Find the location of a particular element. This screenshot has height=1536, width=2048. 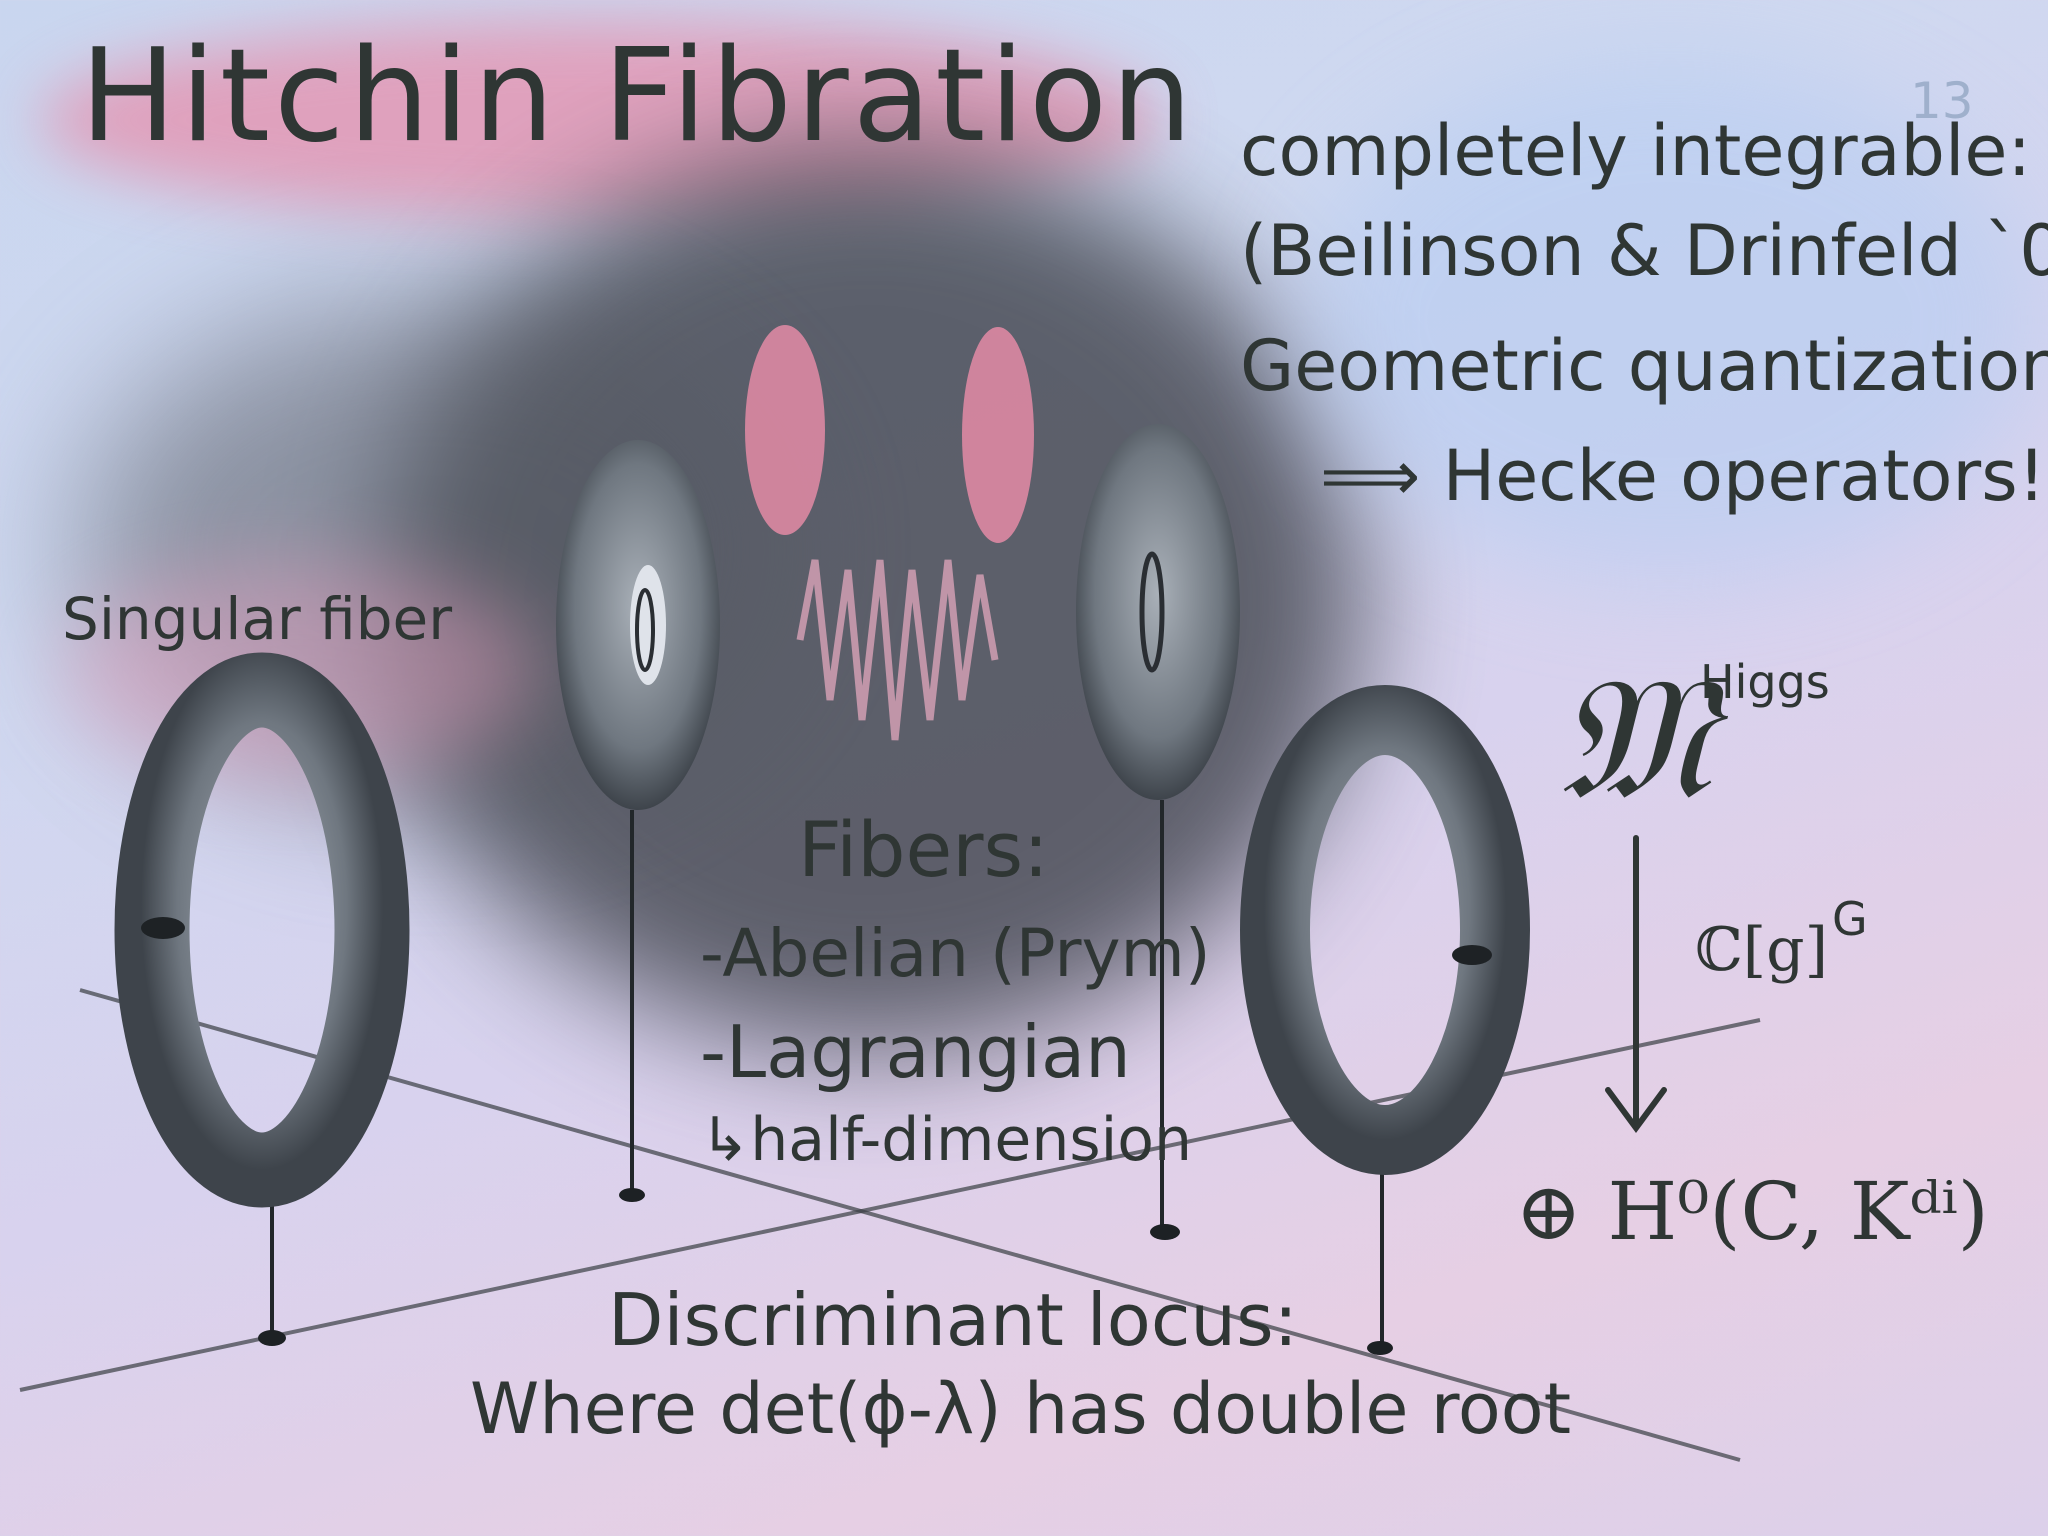

fibers-item-lagrangian: -Lagrangian is located at coordinates (915, 1052).